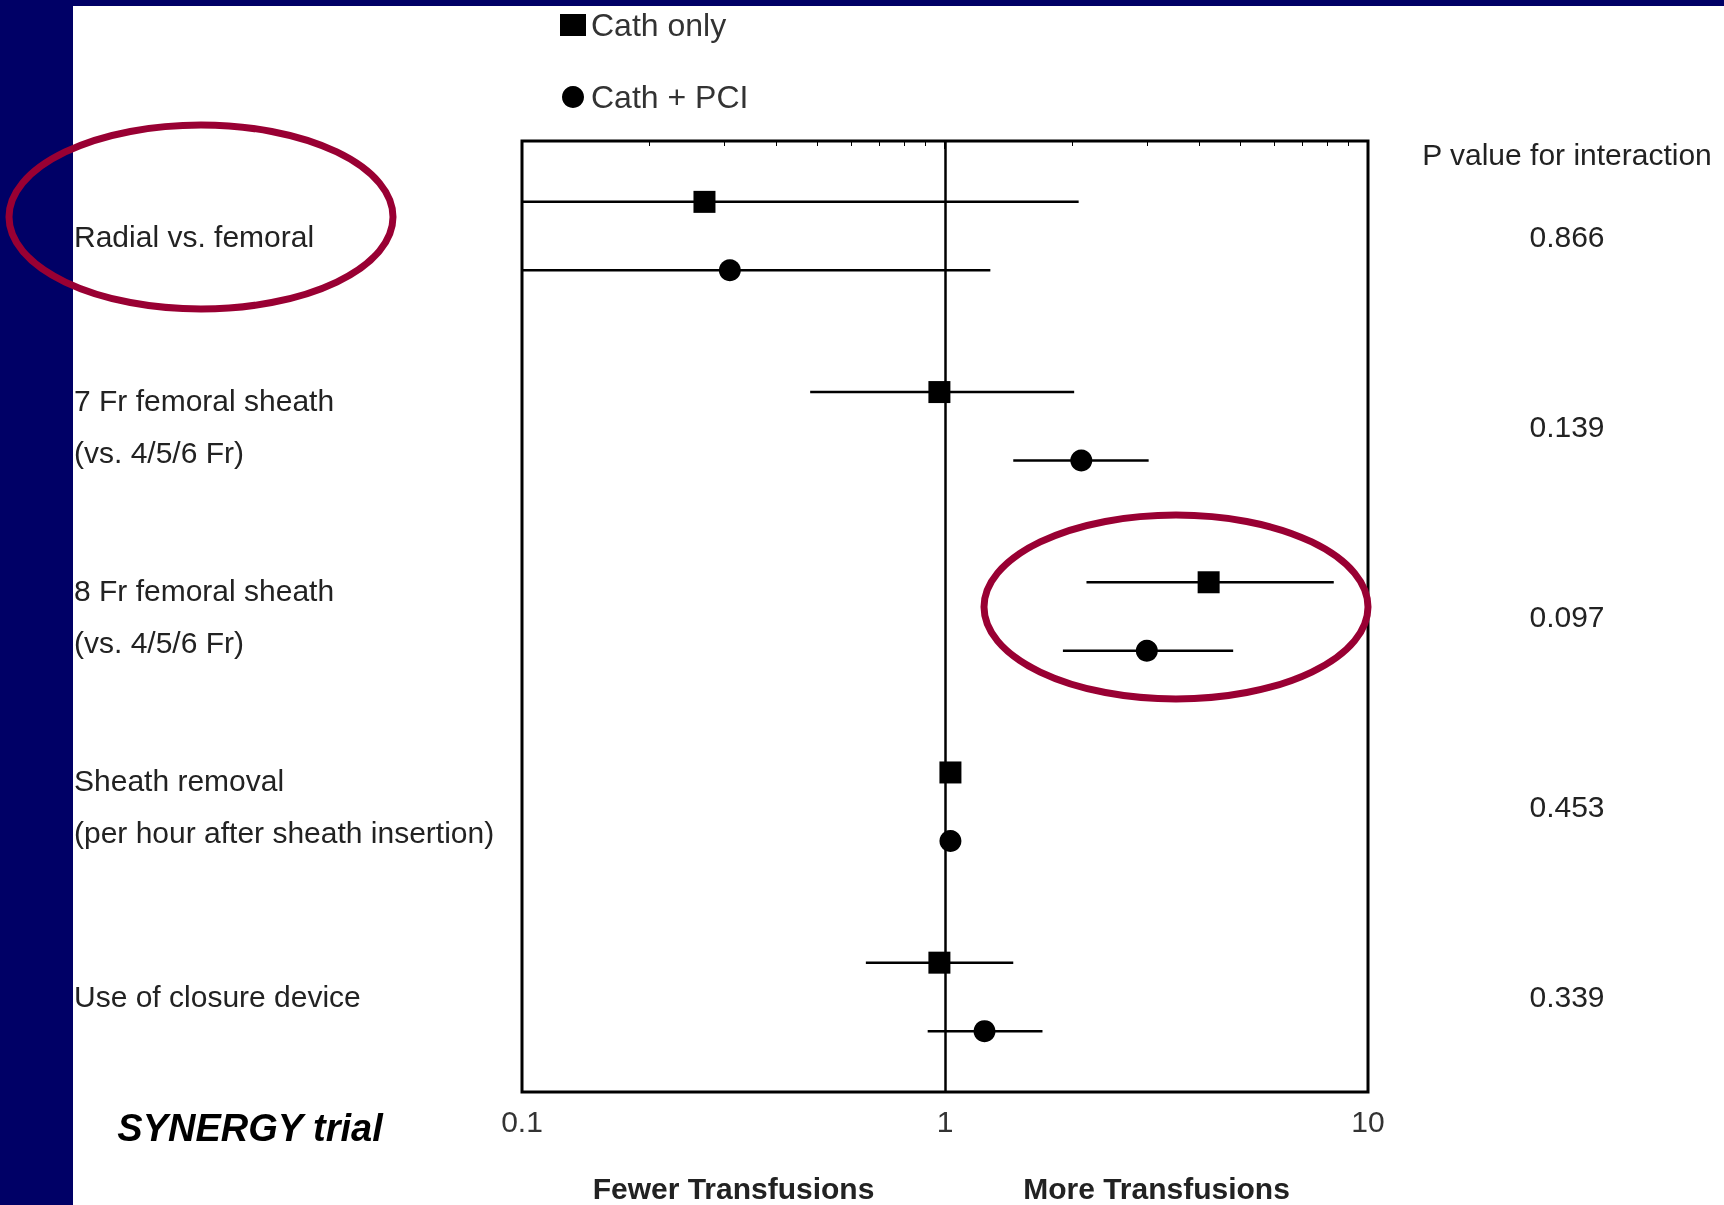 The height and width of the screenshot is (1205, 1724). Describe the element at coordinates (1567, 997) in the screenshot. I see `text: 0.339` at that location.